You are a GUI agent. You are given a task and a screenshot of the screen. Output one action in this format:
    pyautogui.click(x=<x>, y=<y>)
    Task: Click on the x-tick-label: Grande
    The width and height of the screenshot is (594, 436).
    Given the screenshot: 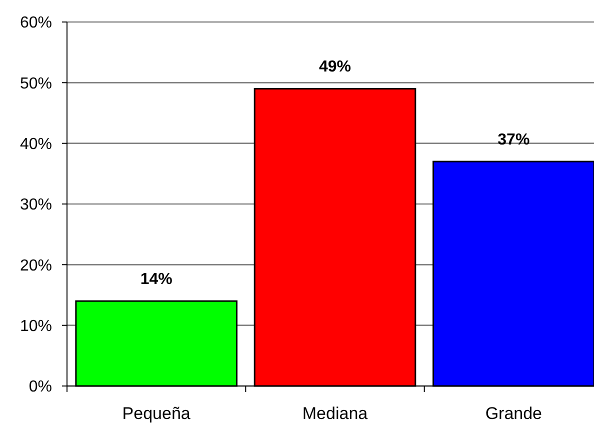 What is the action you would take?
    pyautogui.click(x=513, y=413)
    